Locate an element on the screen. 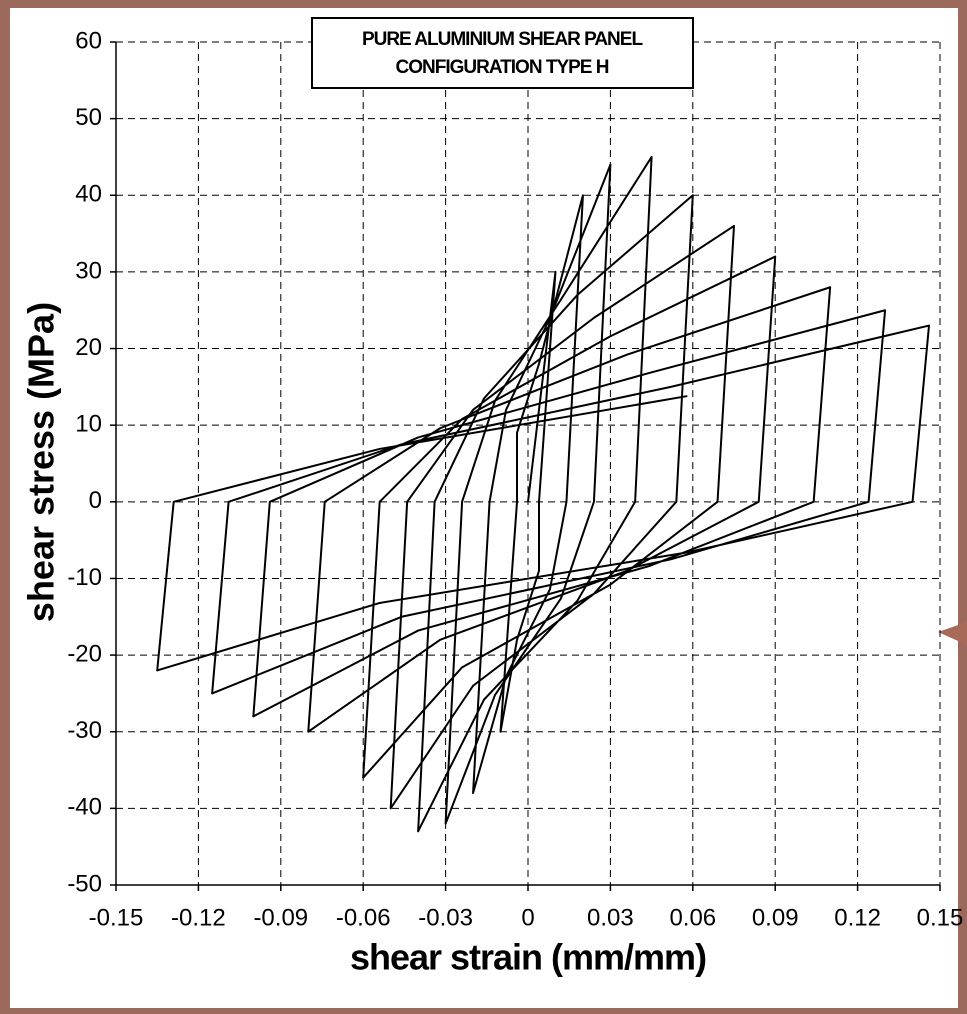 The height and width of the screenshot is (1014, 967). y-tick-label: 60 is located at coordinates (88, 40).